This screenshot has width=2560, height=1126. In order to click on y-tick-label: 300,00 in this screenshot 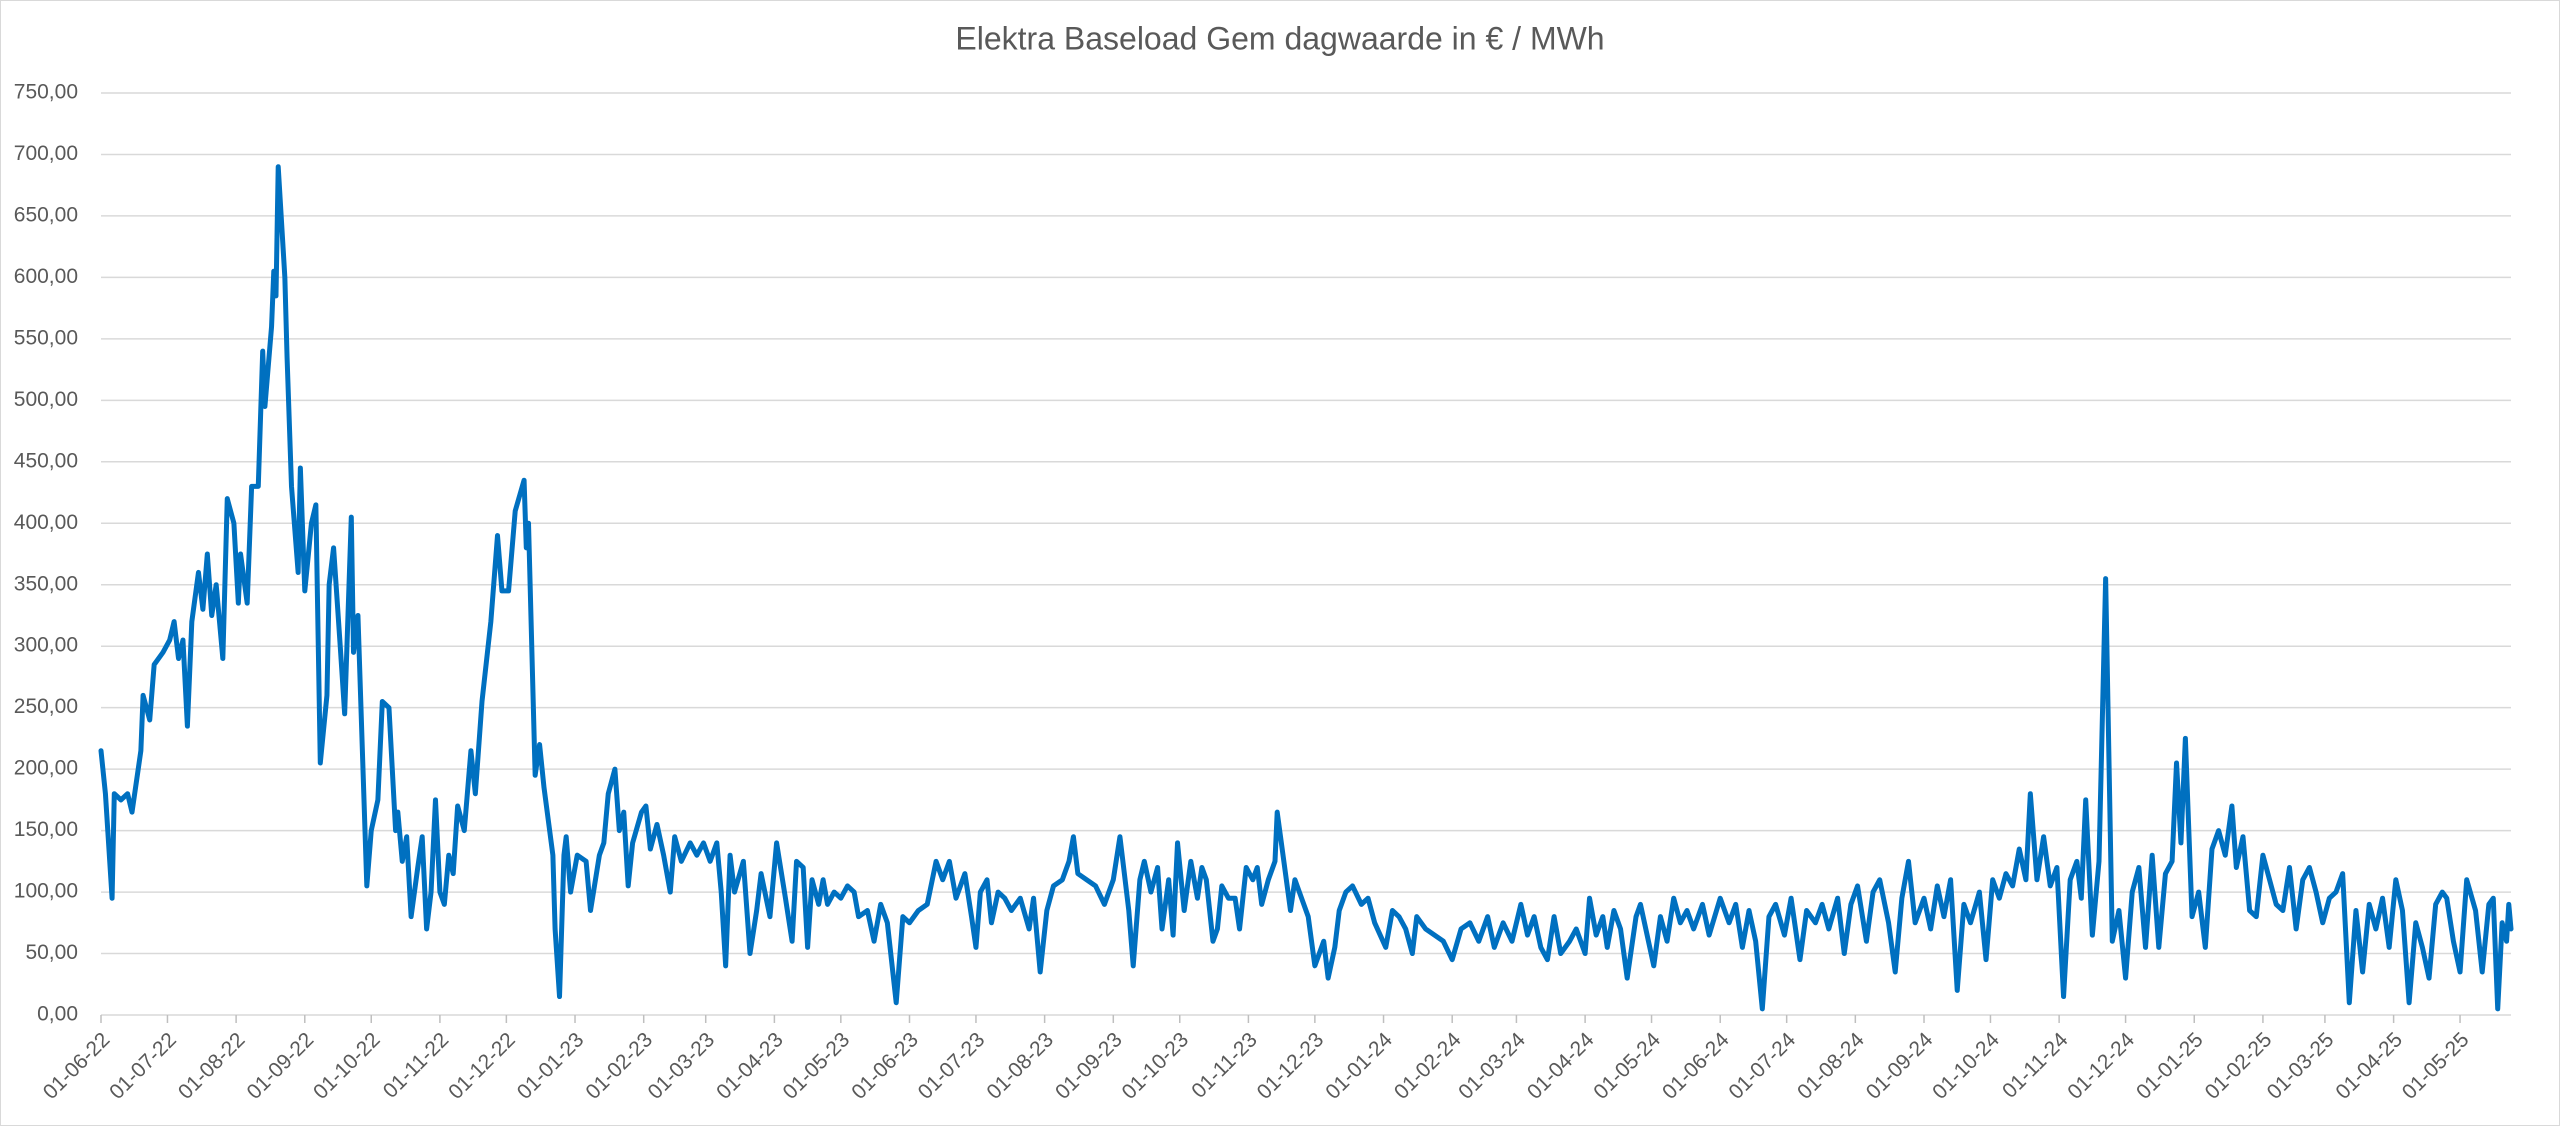, I will do `click(46, 645)`.